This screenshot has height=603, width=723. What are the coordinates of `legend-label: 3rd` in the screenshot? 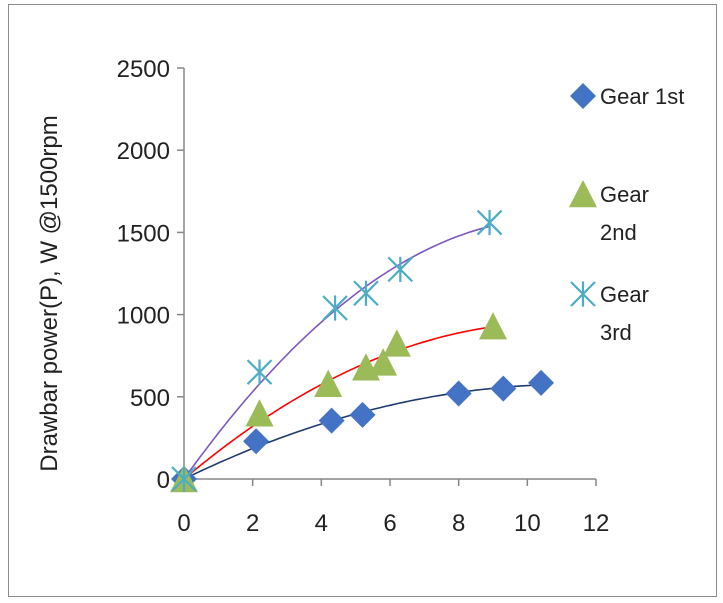 It's located at (616, 332).